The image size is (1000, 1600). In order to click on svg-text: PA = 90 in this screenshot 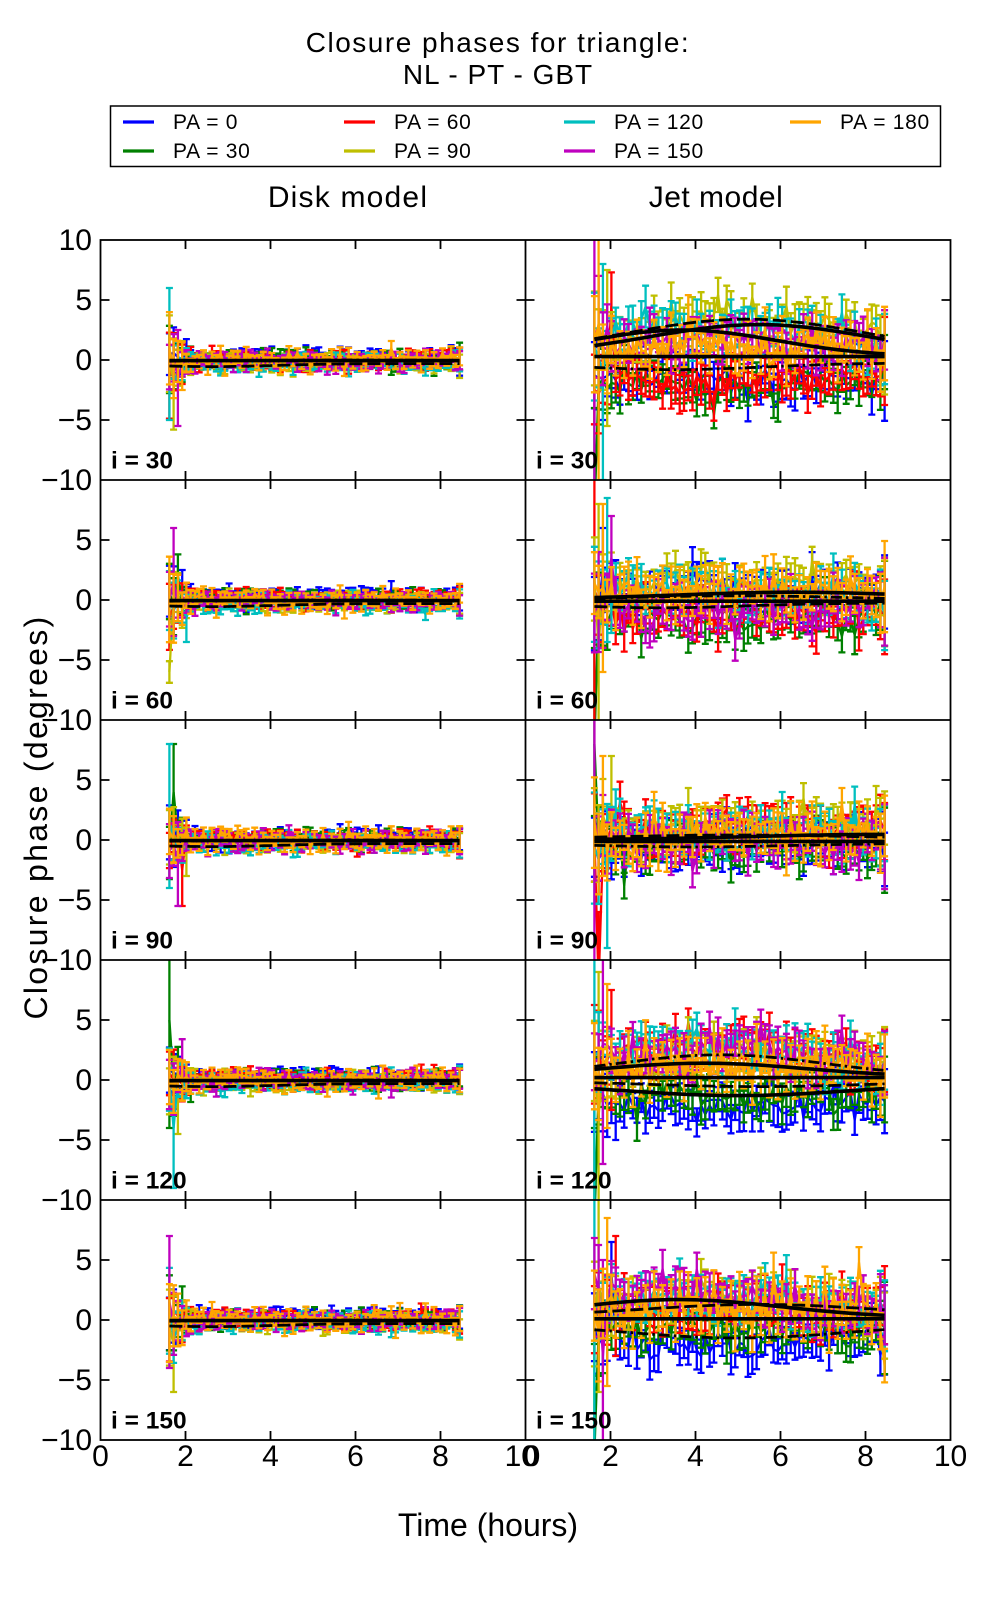, I will do `click(433, 151)`.